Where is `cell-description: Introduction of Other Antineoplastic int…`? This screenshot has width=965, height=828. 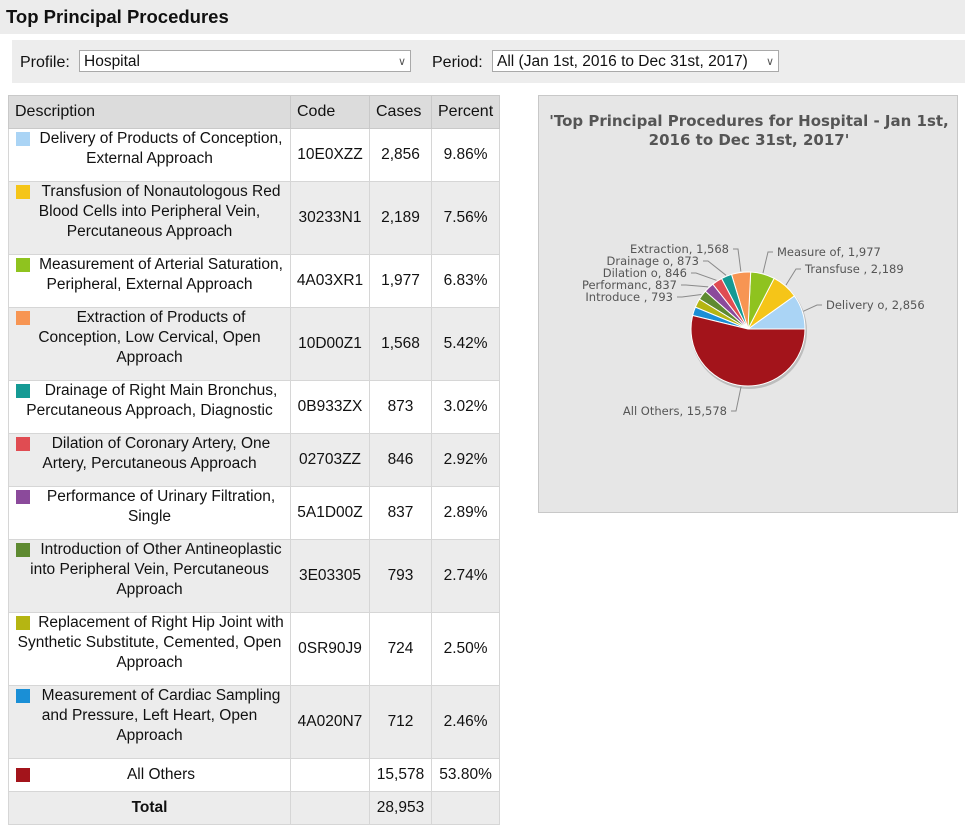 cell-description: Introduction of Other Antineoplastic int… is located at coordinates (149, 576).